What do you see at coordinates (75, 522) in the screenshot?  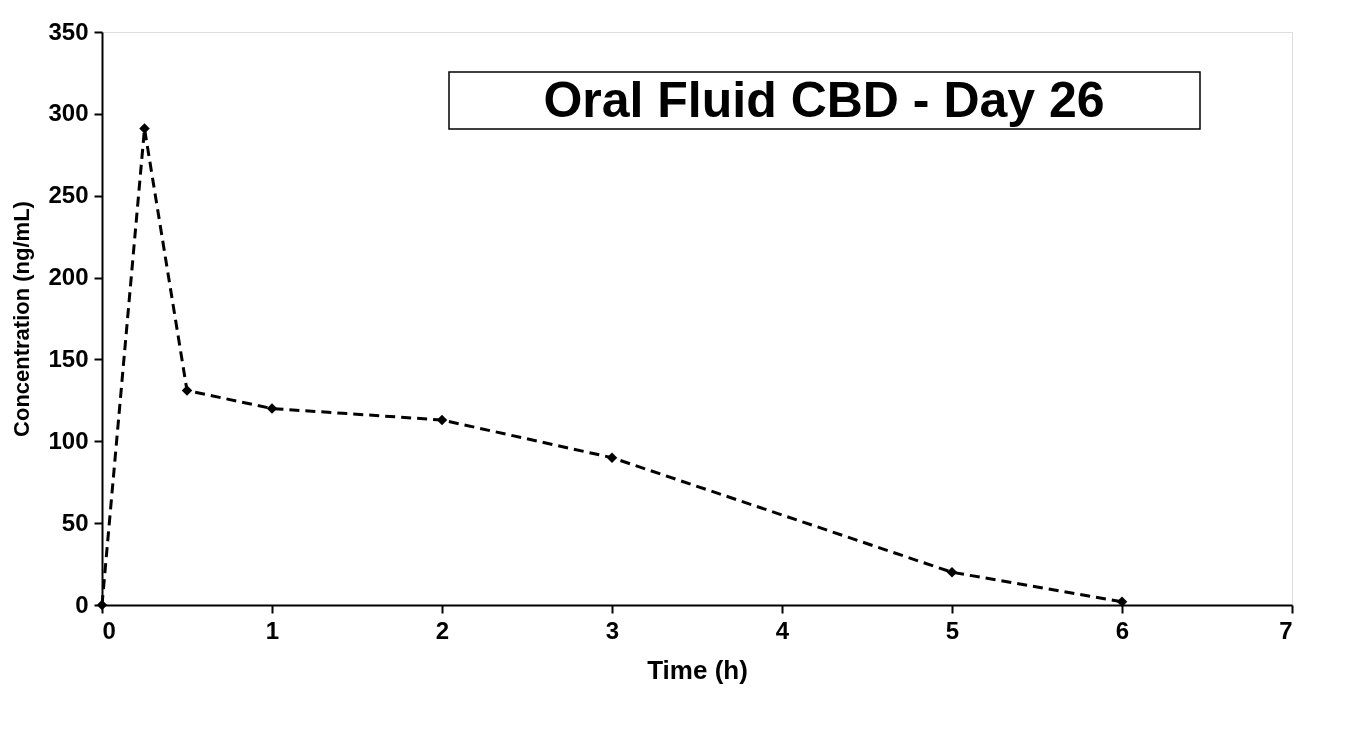 I see `y-tick-label: 50` at bounding box center [75, 522].